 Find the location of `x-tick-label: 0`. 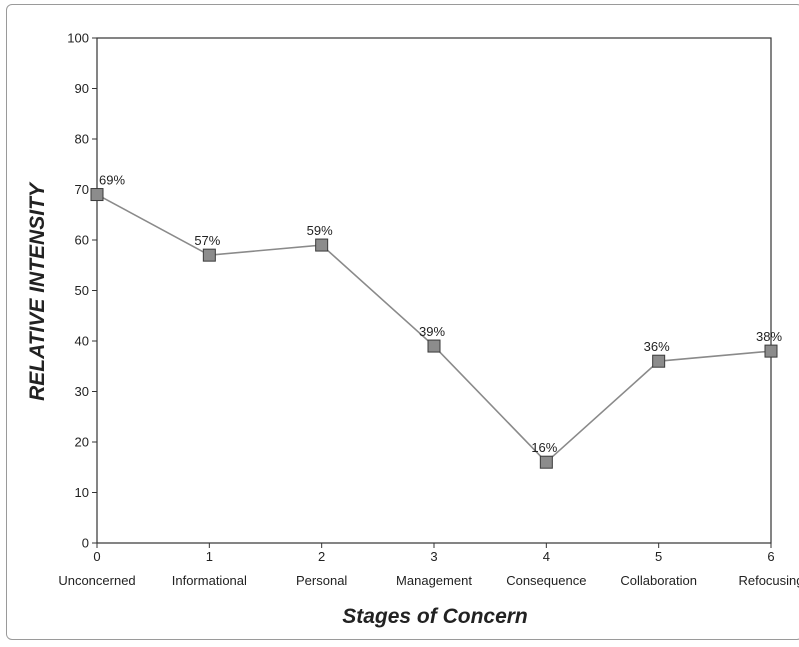

x-tick-label: 0 is located at coordinates (96, 556).